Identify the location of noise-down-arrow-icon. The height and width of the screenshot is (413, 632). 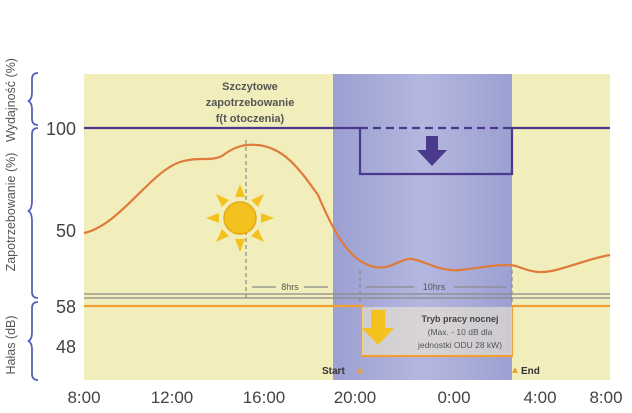
(378, 327).